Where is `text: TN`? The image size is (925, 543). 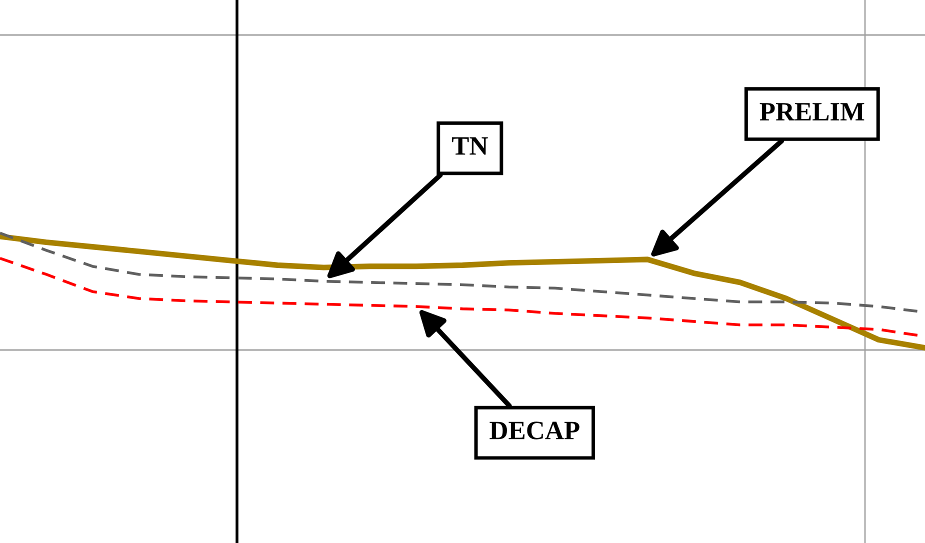
text: TN is located at coordinates (470, 146).